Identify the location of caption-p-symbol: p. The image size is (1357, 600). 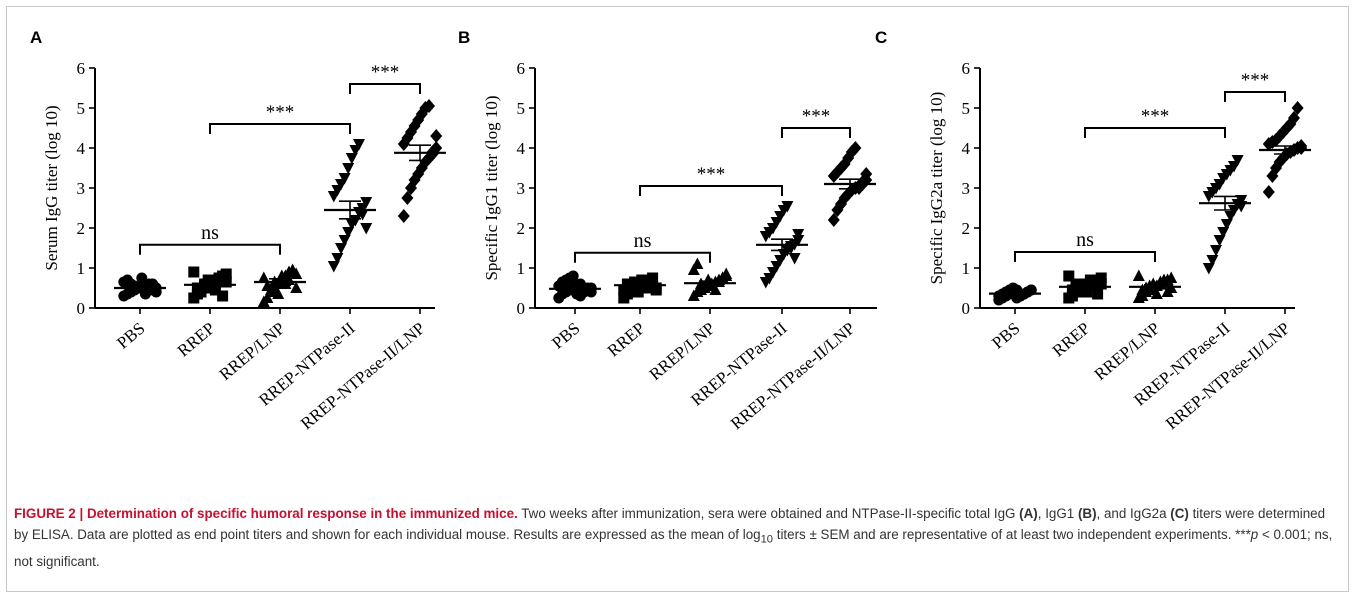
(1254, 534).